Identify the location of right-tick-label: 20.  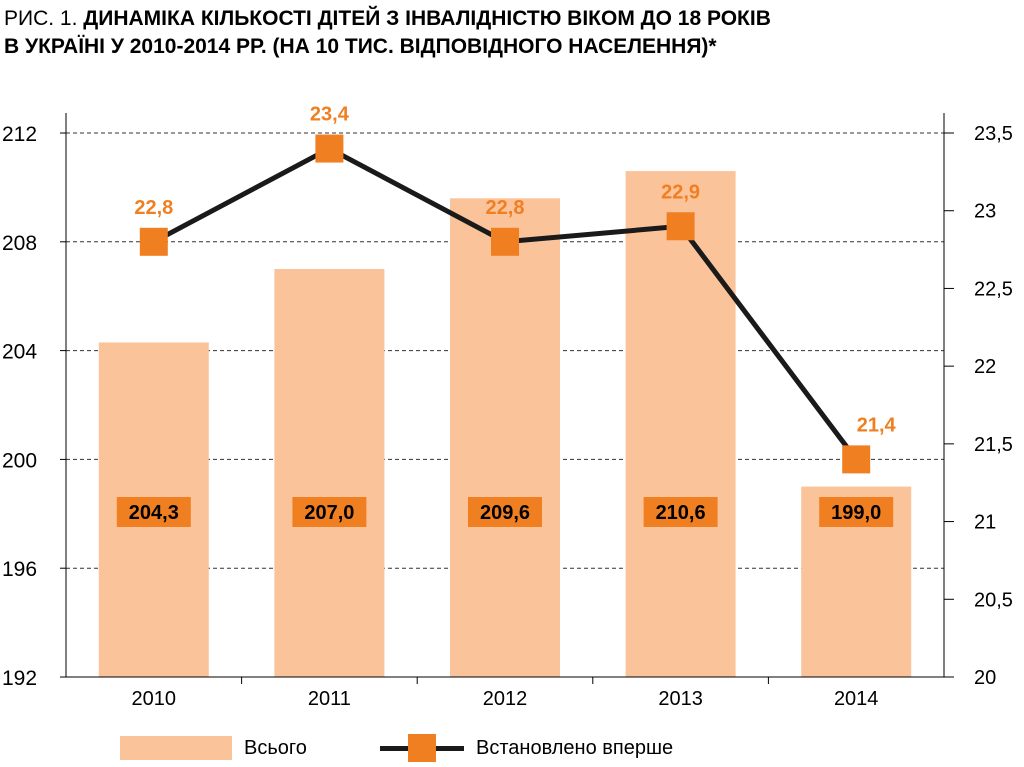
(985, 678).